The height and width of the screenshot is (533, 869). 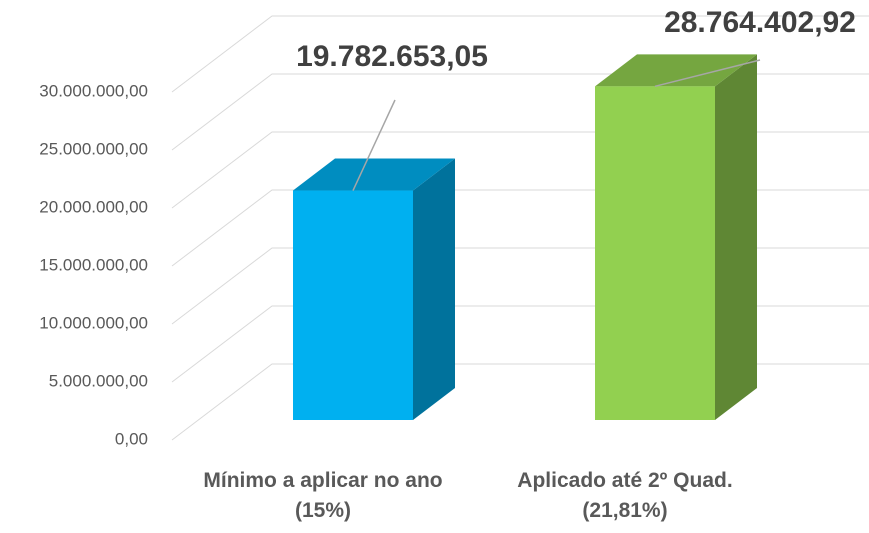 What do you see at coordinates (93, 322) in the screenshot?
I see `y-tick-label: 10.000.000,00` at bounding box center [93, 322].